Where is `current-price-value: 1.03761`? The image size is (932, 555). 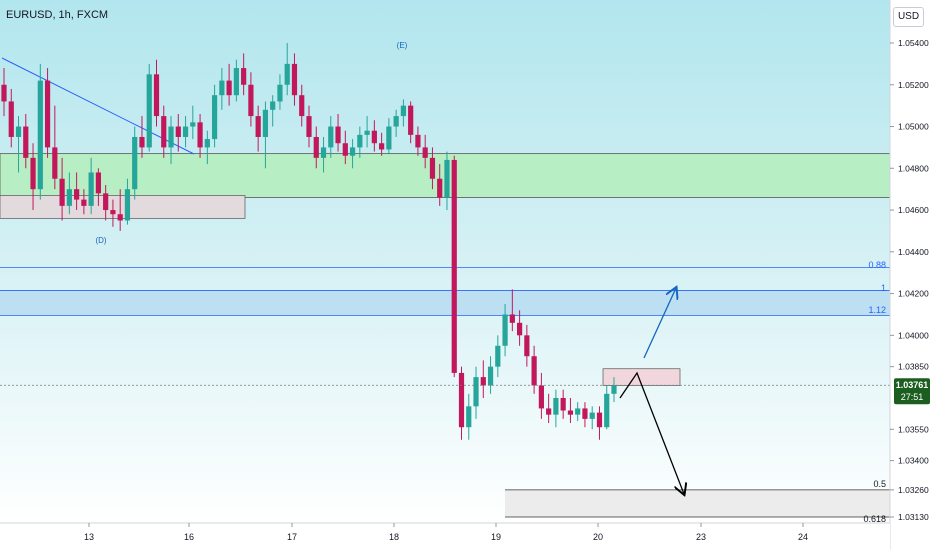 current-price-value: 1.03761 is located at coordinates (912, 385).